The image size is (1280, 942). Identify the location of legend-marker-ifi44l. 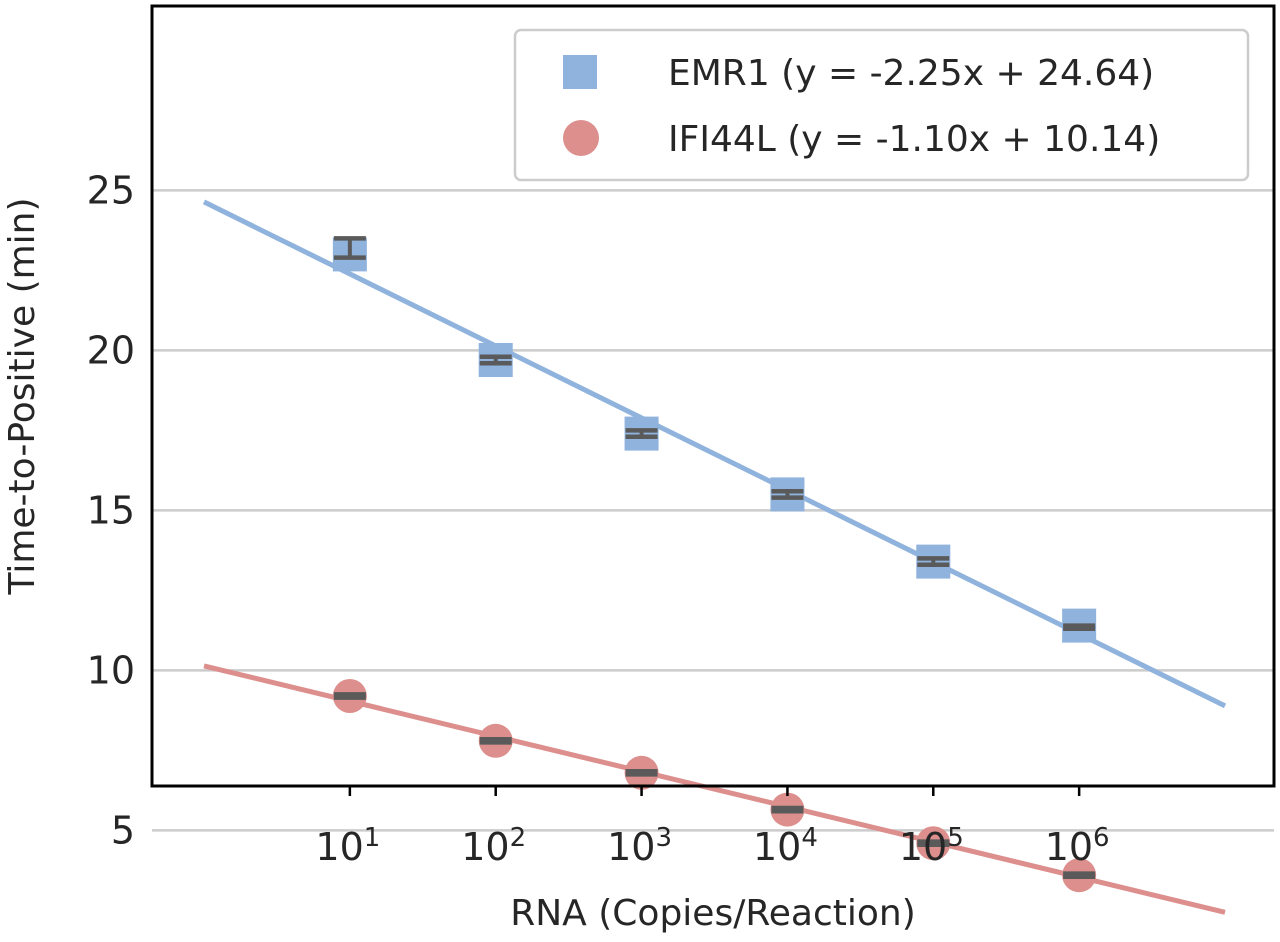
(581, 138).